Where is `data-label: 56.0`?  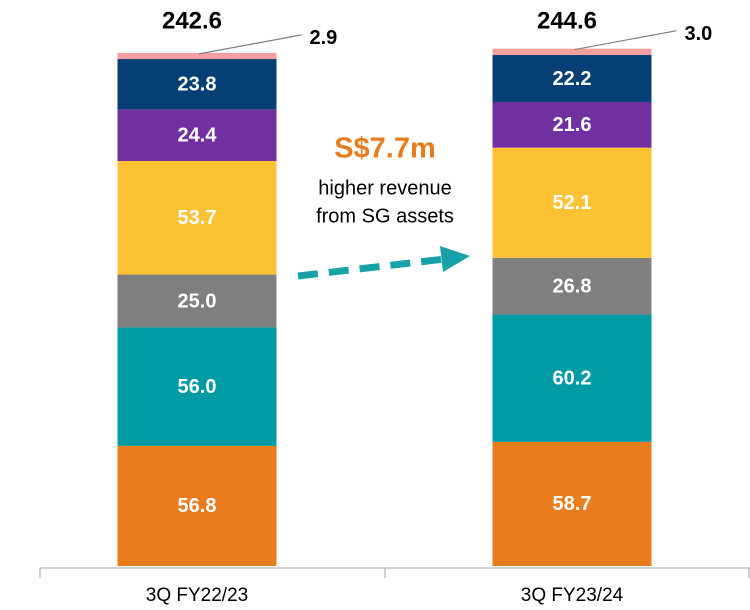
data-label: 56.0 is located at coordinates (197, 387).